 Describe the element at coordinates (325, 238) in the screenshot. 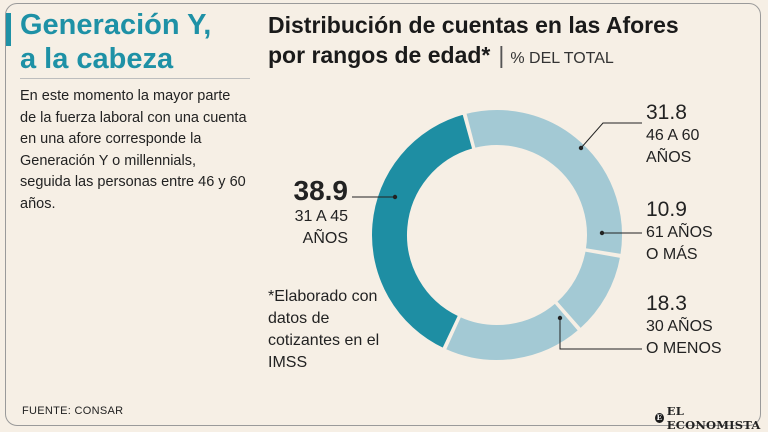

I see `slice-desc-31-45-line2: AÑOS` at that location.